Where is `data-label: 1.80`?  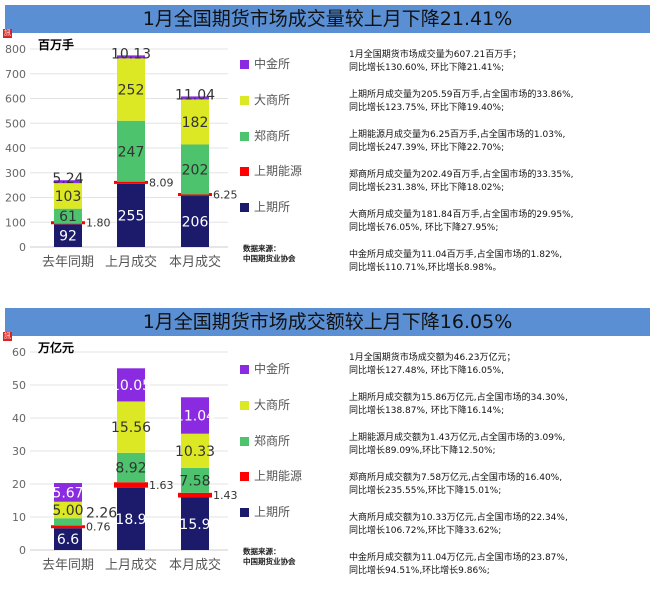
data-label: 1.80 is located at coordinates (98, 223).